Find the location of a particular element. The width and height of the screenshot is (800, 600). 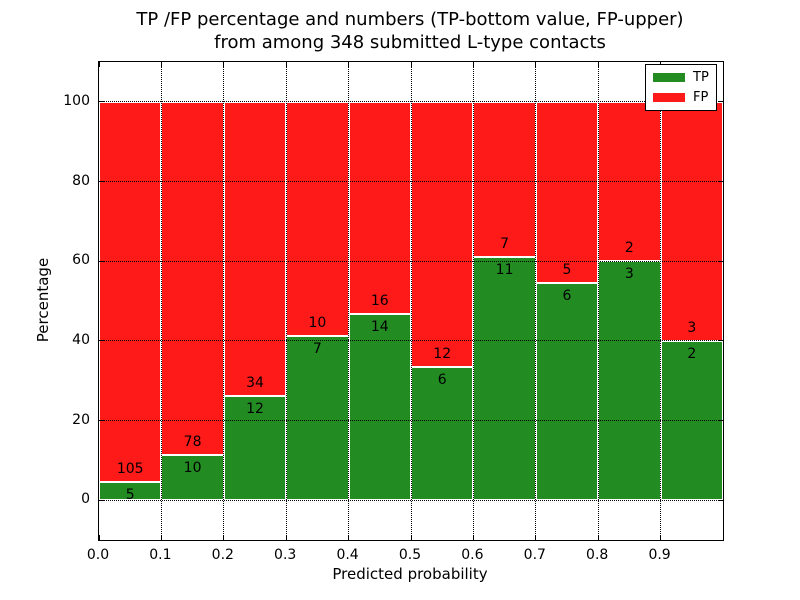

tp-count-label: 3 is located at coordinates (629, 274).